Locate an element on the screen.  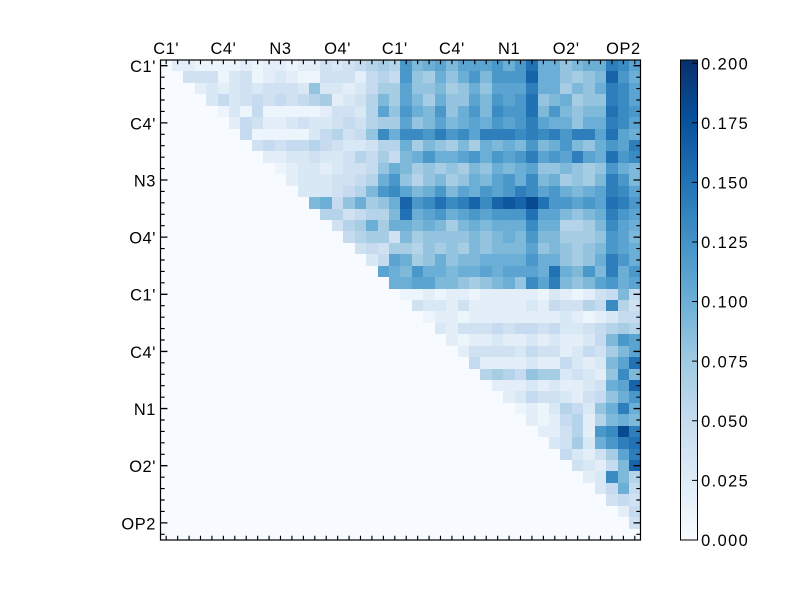
svg-text: 0.200 is located at coordinates (725, 64).